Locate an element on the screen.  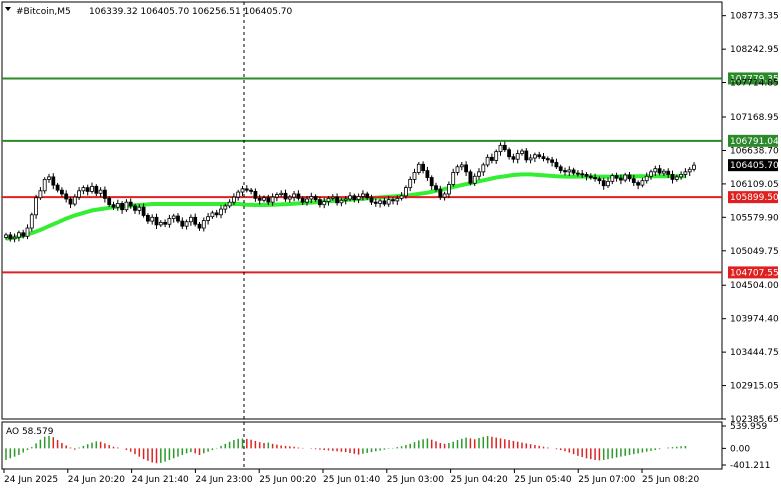
price-tick-label: 106638.70 is located at coordinates (754, 151).